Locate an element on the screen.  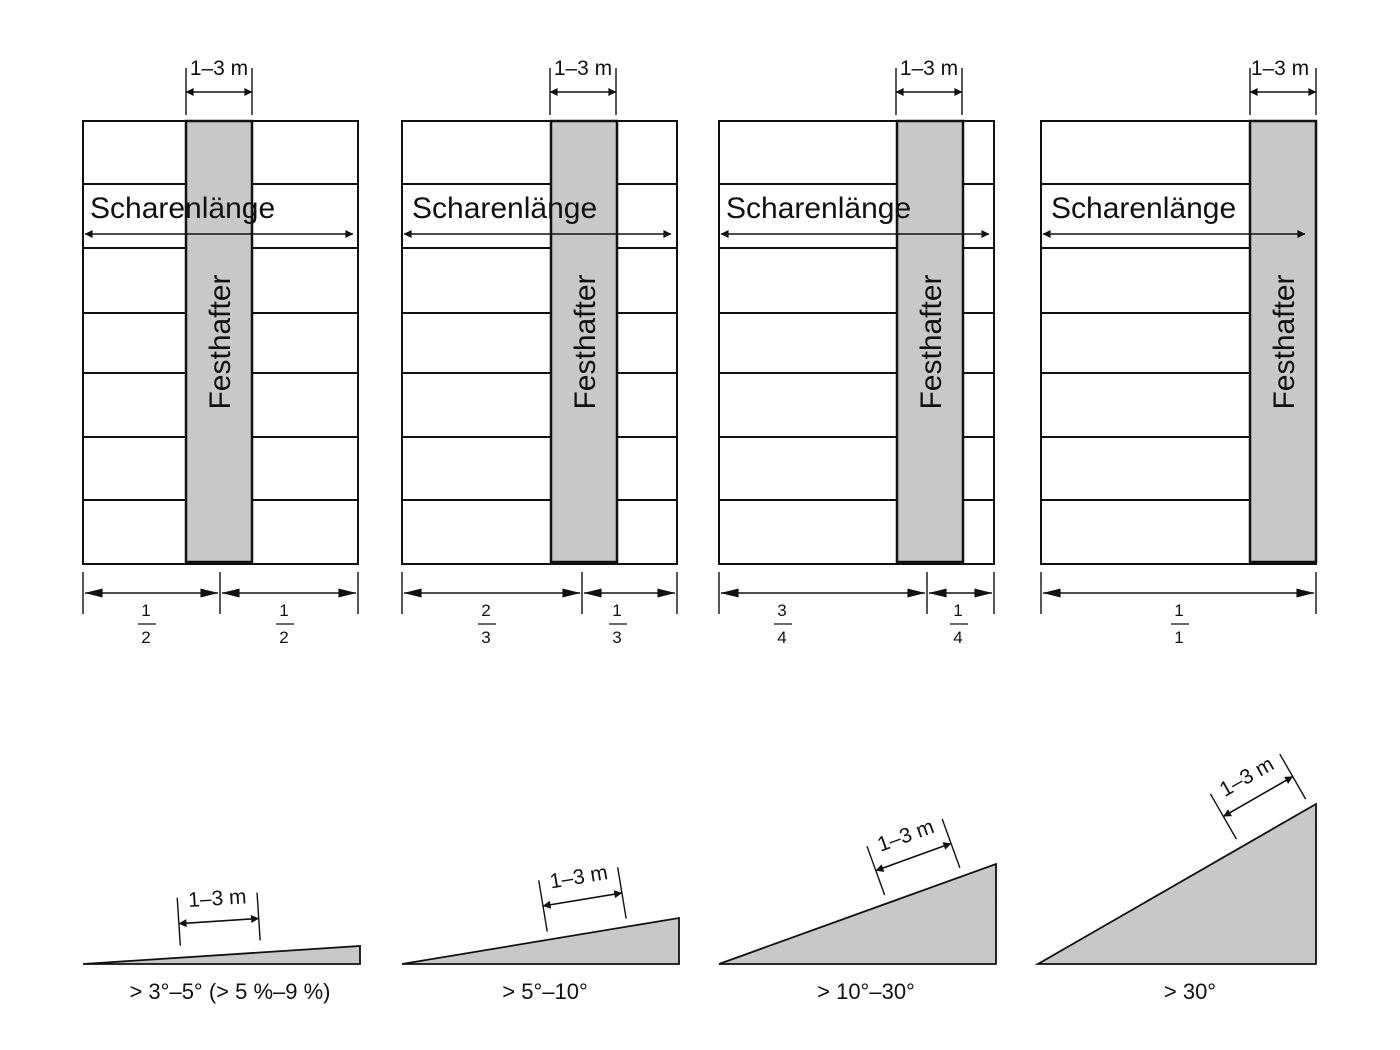
slope-angle-label: > 5°–10° is located at coordinates (545, 991).